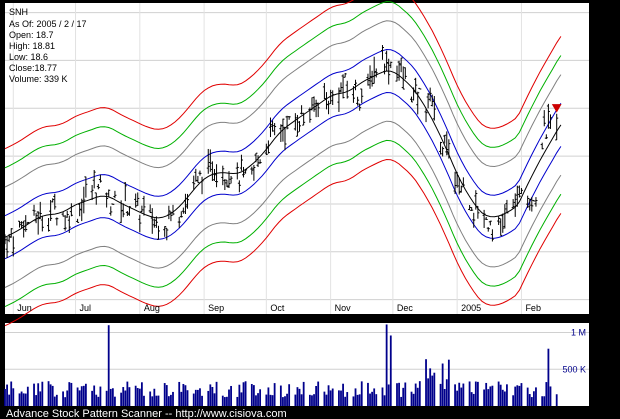 This screenshot has height=419, width=620. Describe the element at coordinates (343, 308) in the screenshot. I see `x-tick-label: Nov` at that location.